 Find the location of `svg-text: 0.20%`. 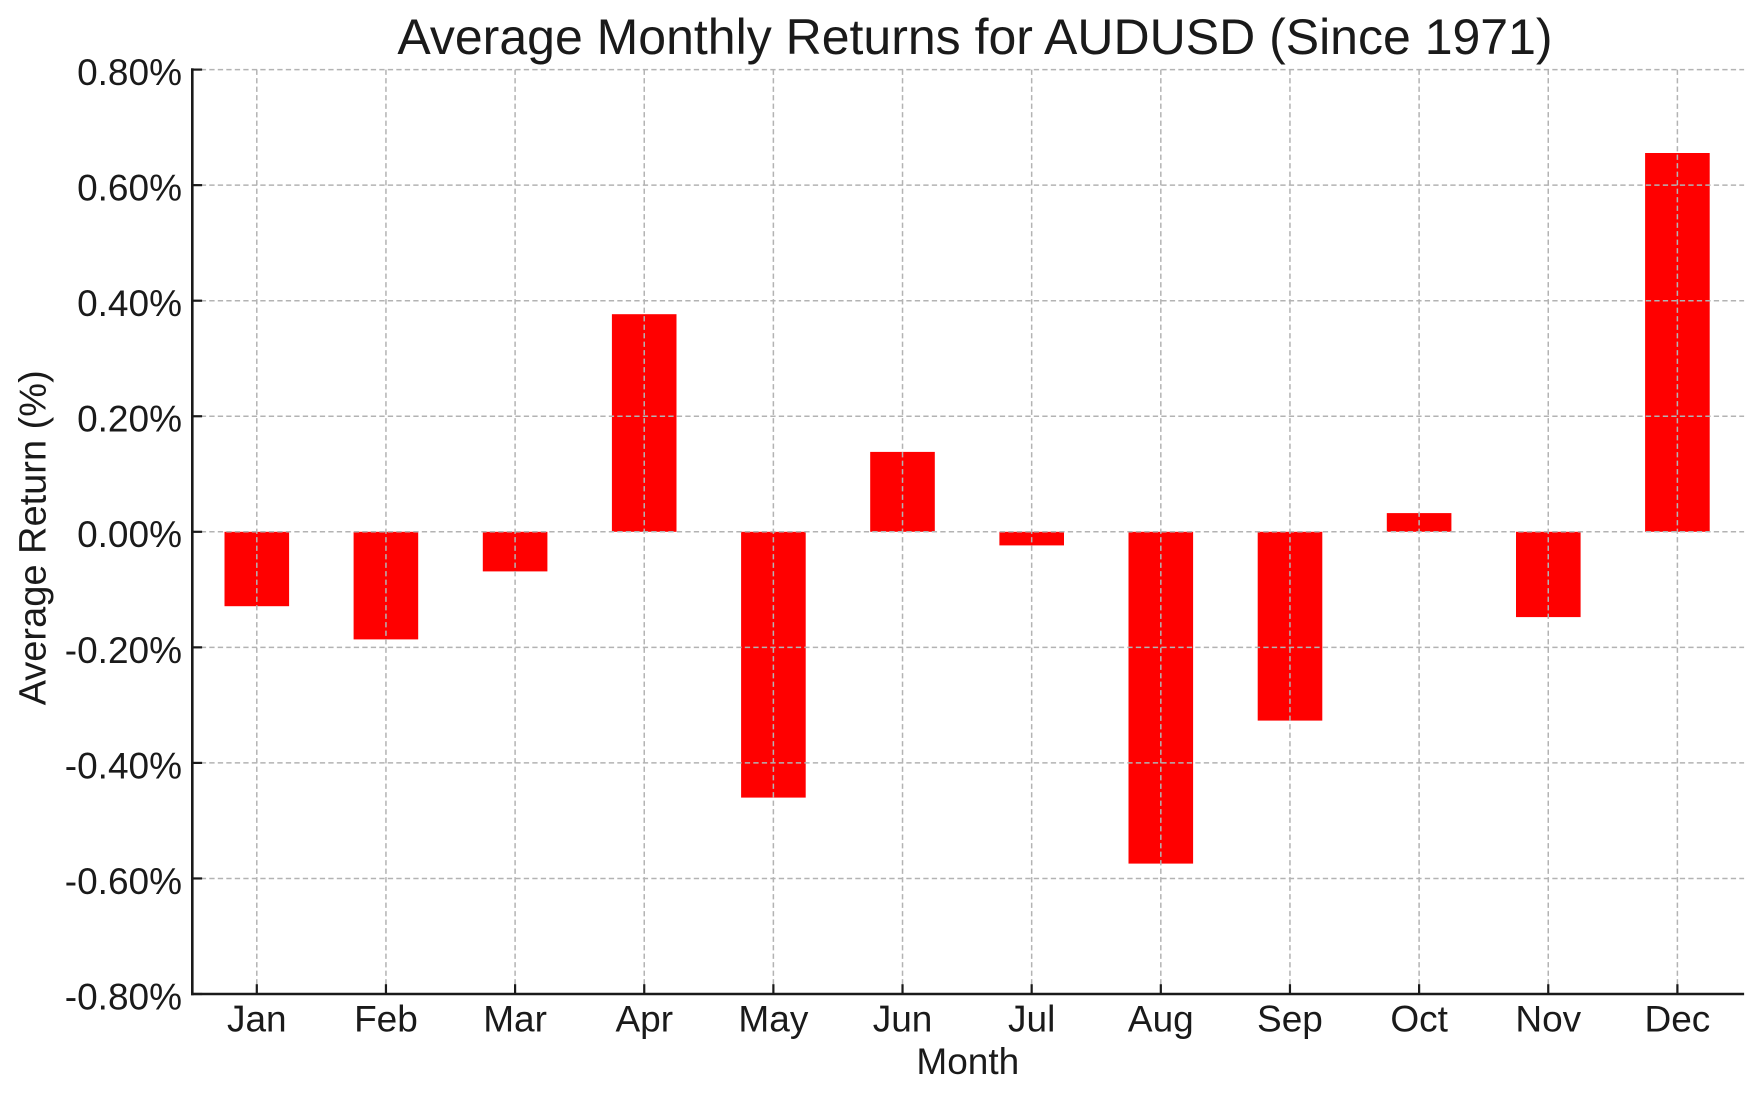

svg-text: 0.20% is located at coordinates (129, 419).